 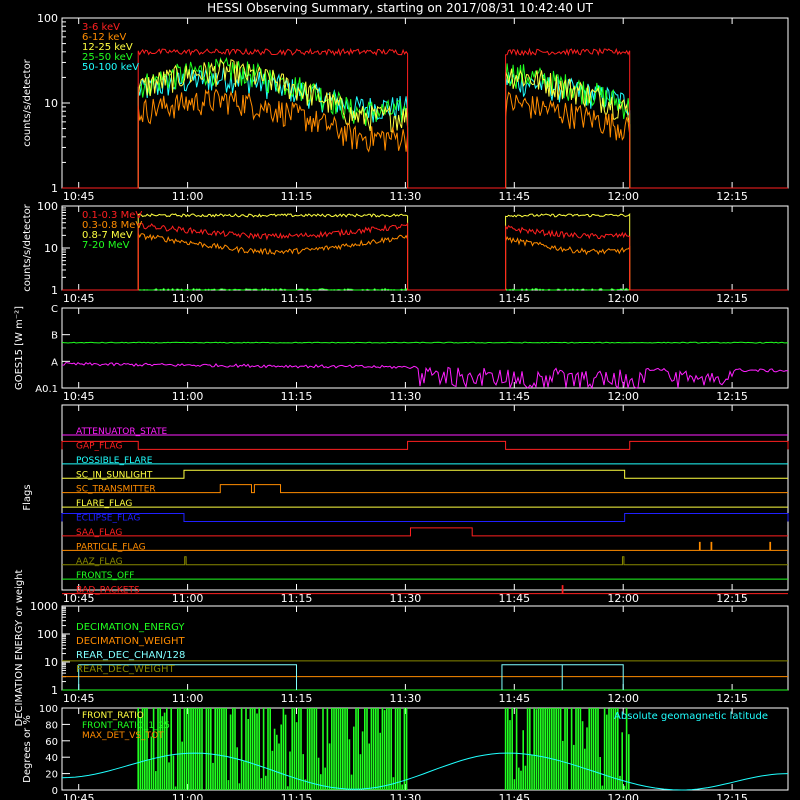 What do you see at coordinates (108, 591) in the screenshot?
I see `flag-label: BAD_PACKETS` at bounding box center [108, 591].